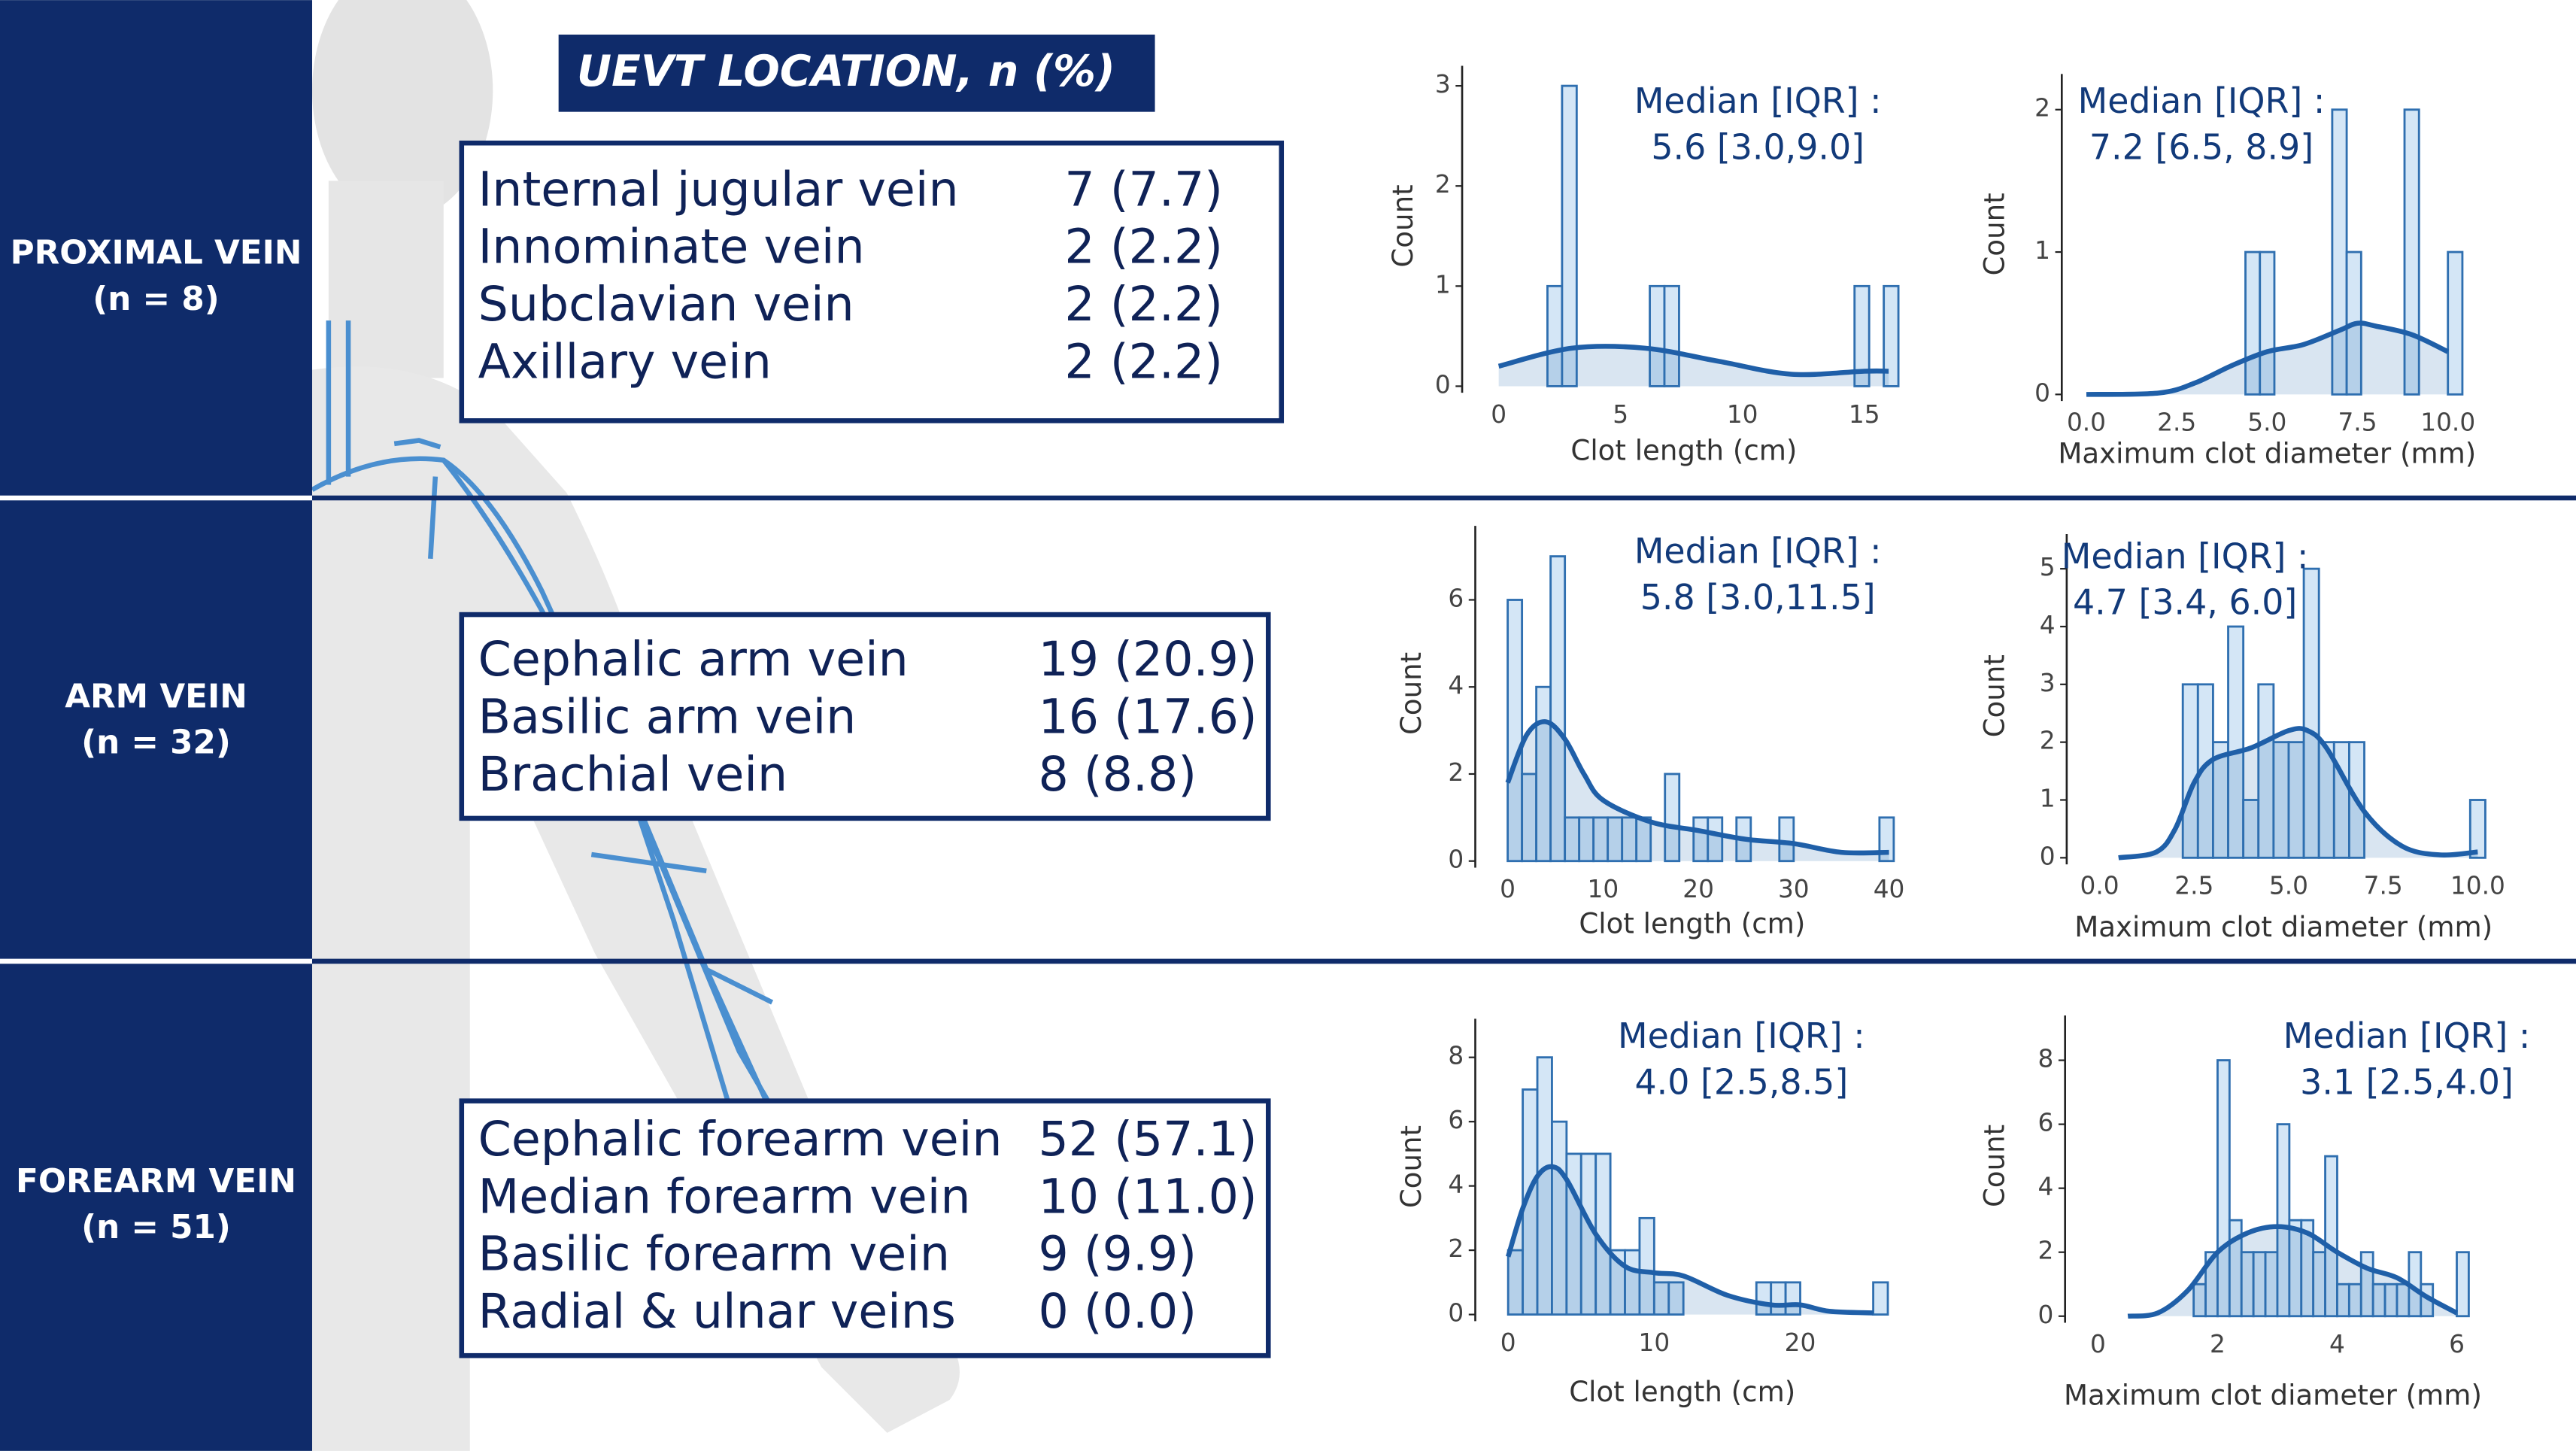  I want to click on vein-name: Brachial vein, so click(633, 774).